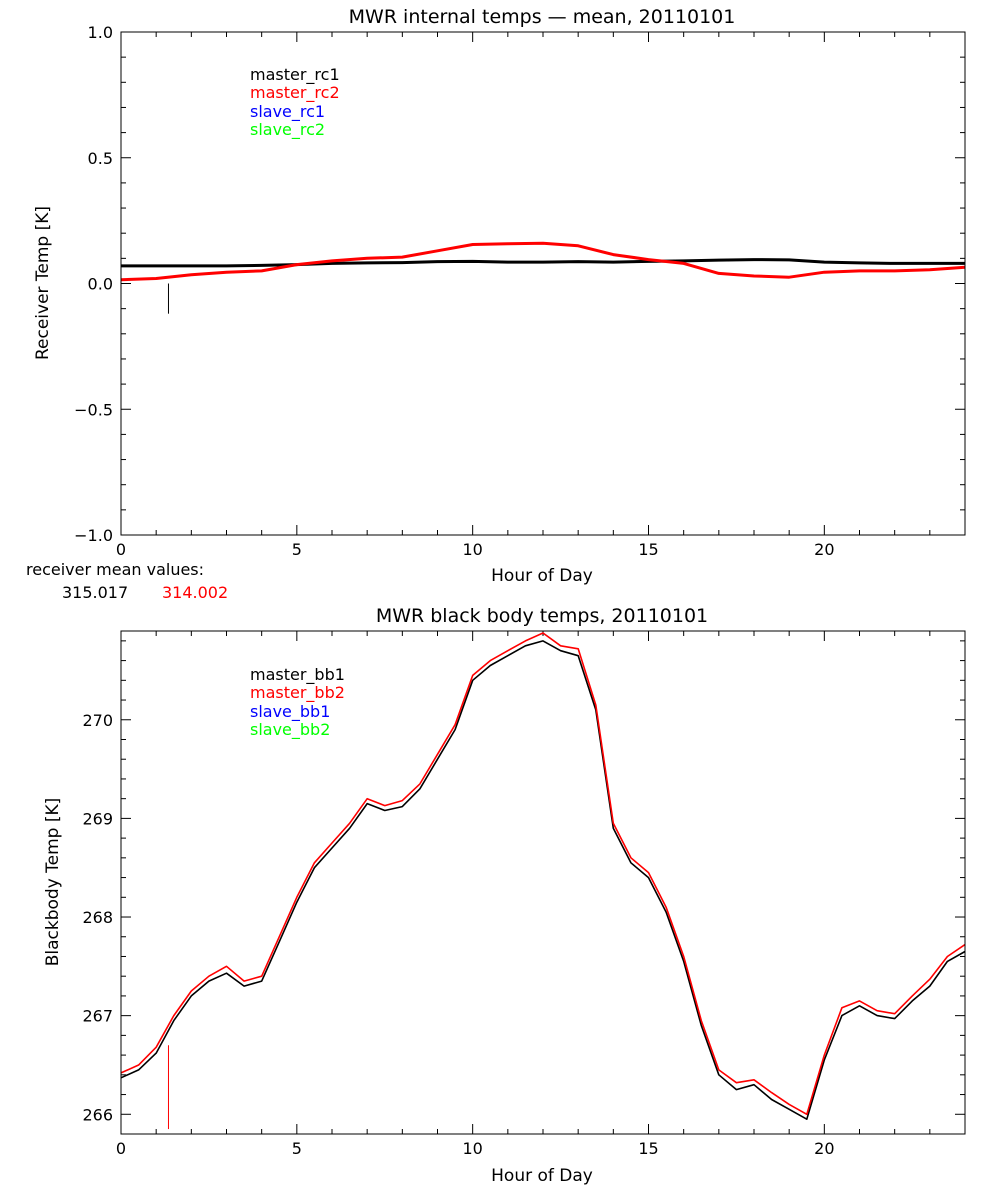 Image resolution: width=1000 pixels, height=1200 pixels. I want to click on y-tick-label: −0.5, so click(93, 409).